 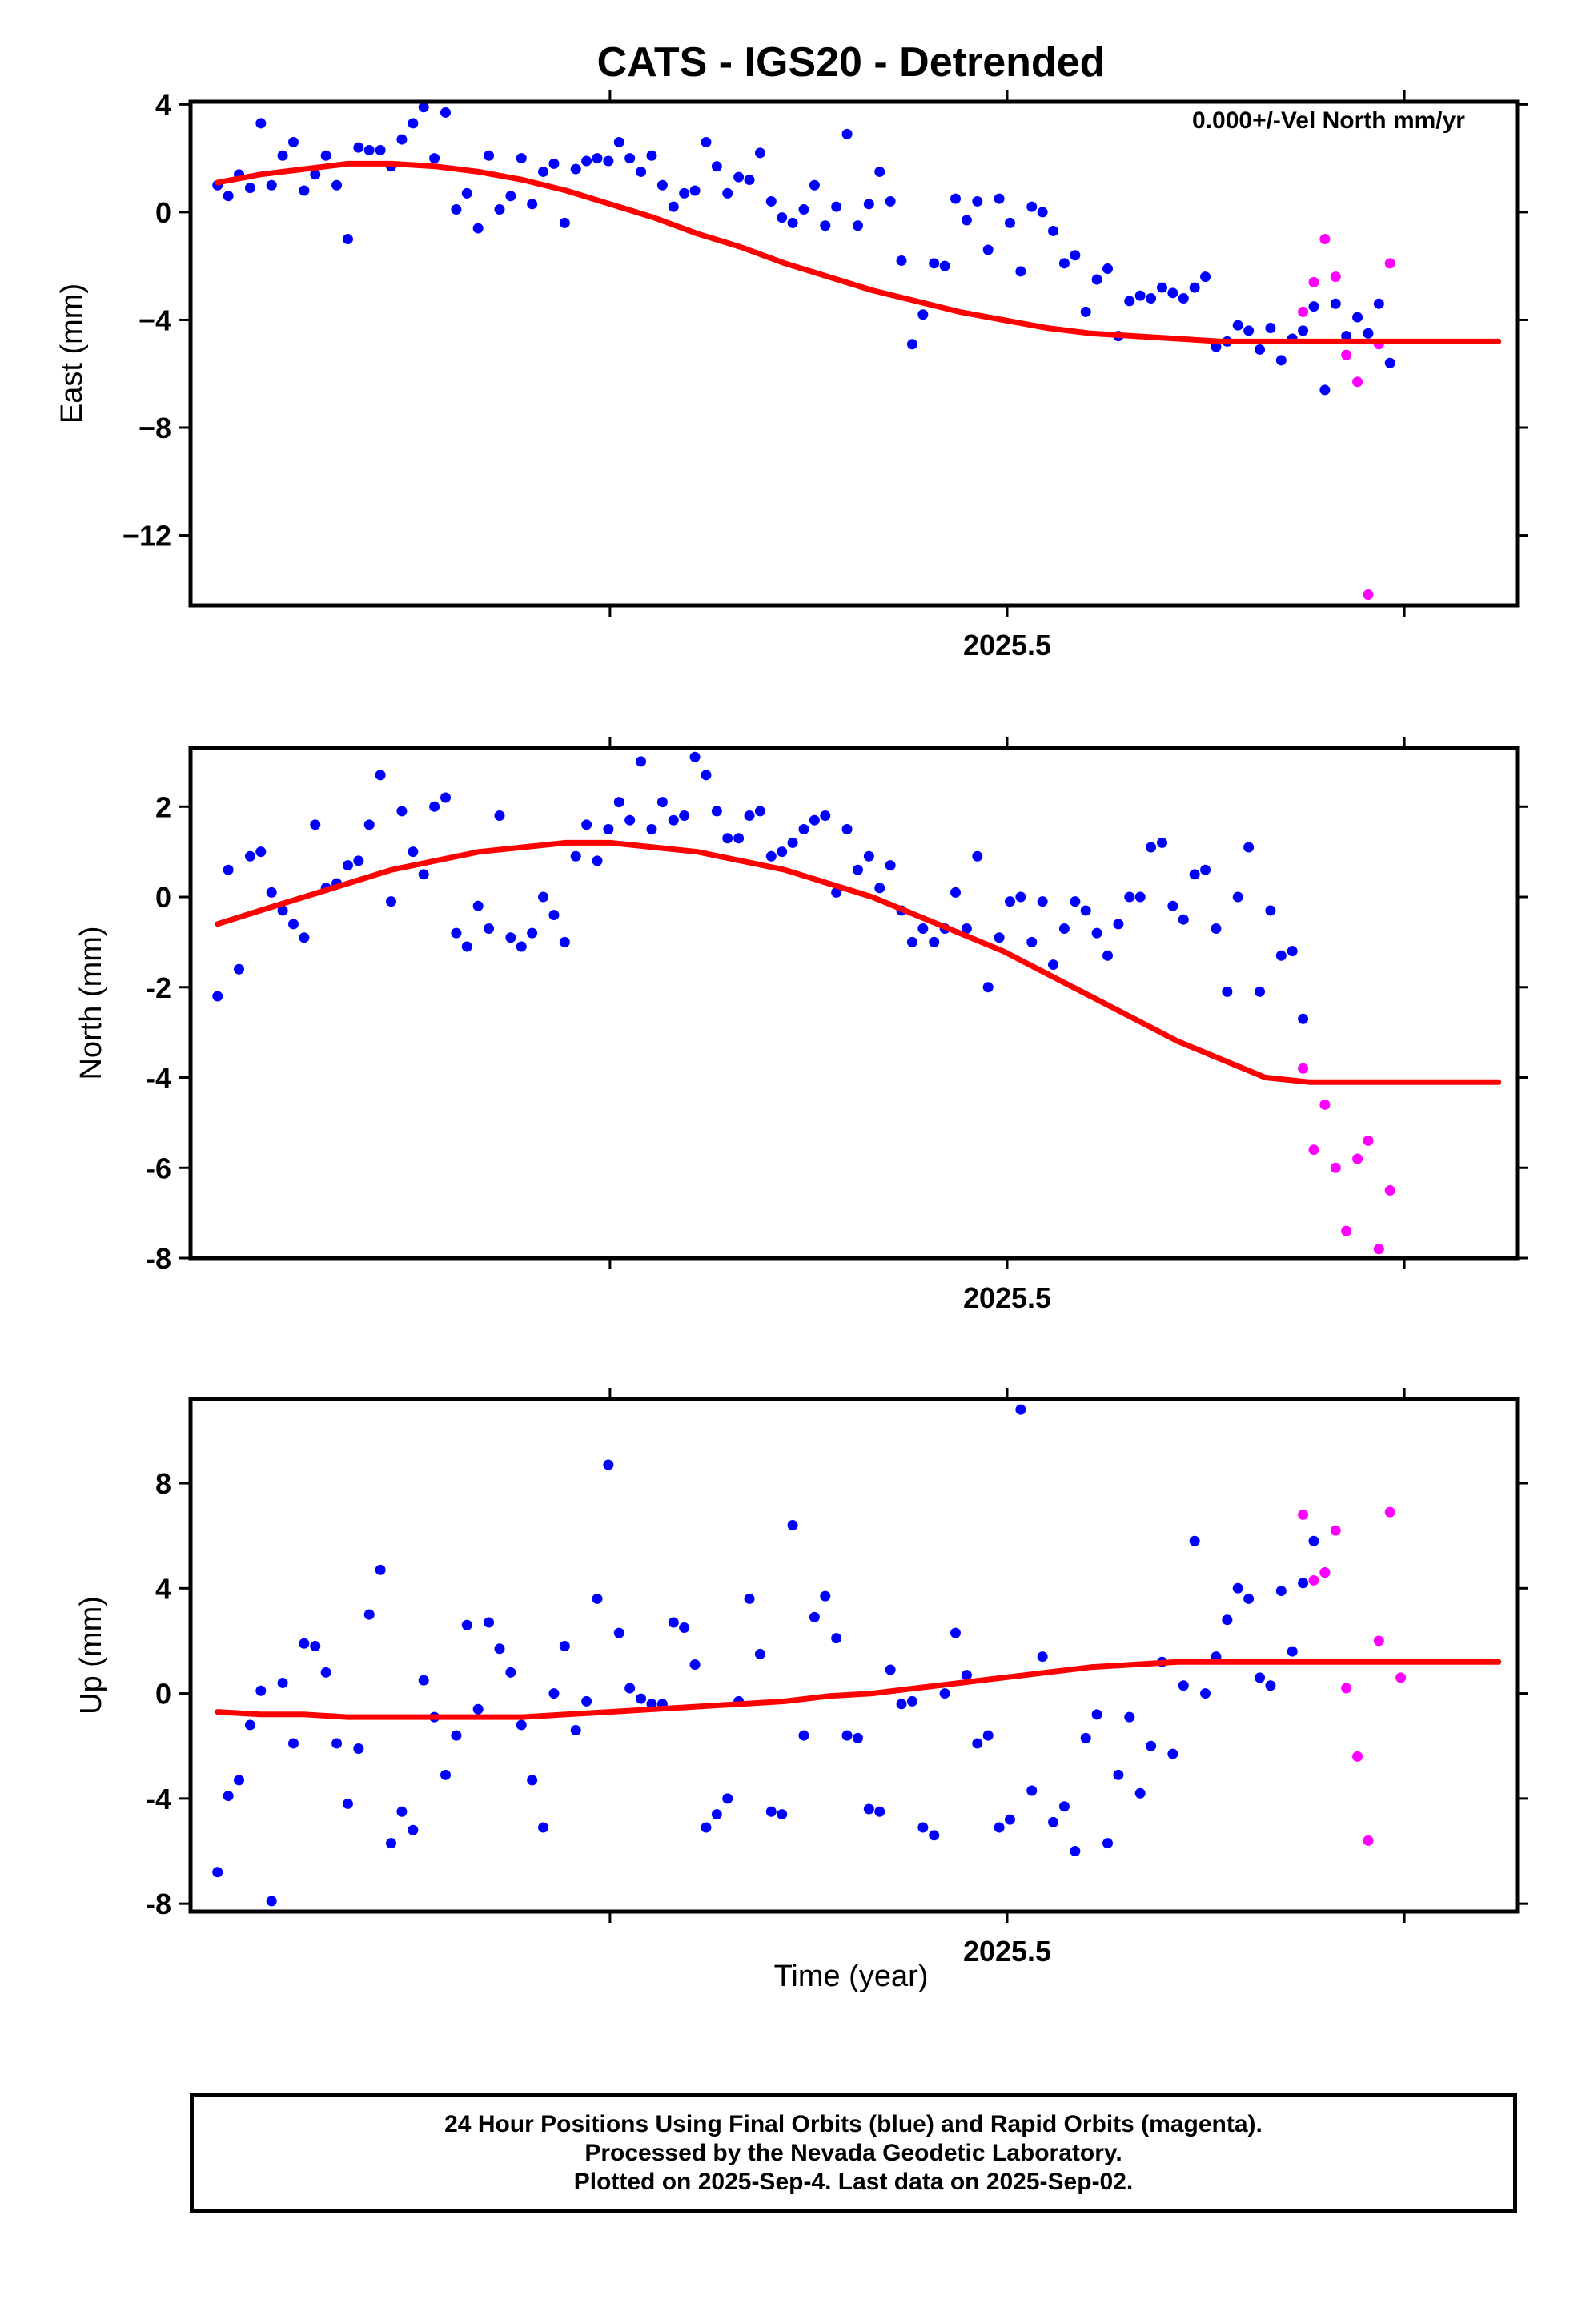 What do you see at coordinates (851, 1977) in the screenshot?
I see `x-axis-label: Time (year)` at bounding box center [851, 1977].